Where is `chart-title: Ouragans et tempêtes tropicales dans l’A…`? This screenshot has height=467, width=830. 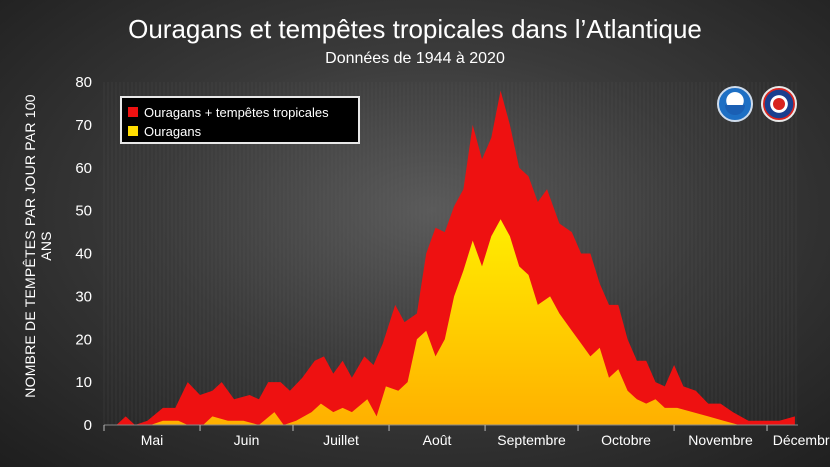
chart-title: Ouragans et tempêtes tropicales dans l’A… is located at coordinates (415, 29).